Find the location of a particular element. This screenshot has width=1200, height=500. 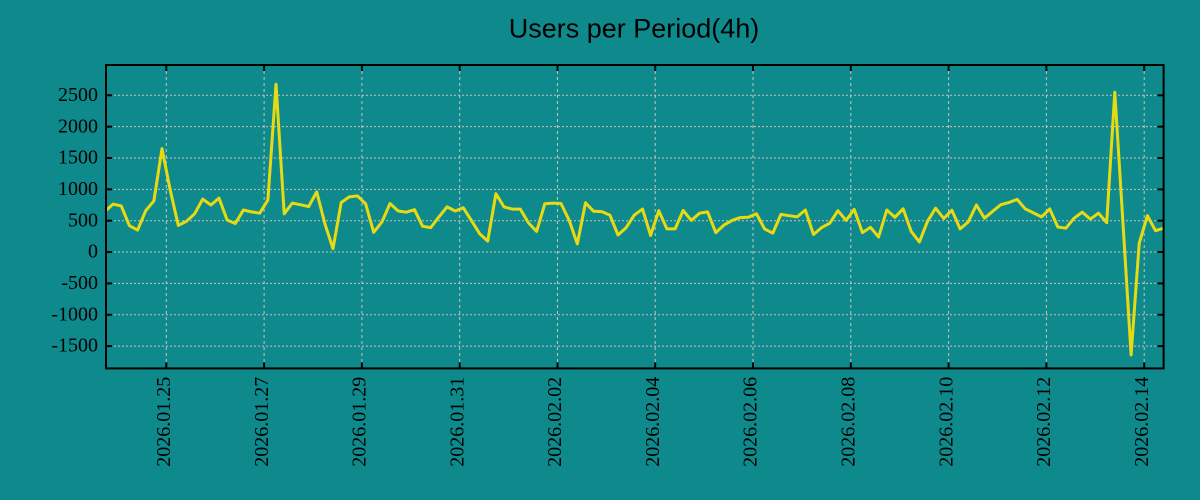

svg-text: 1500 is located at coordinates (78, 158).